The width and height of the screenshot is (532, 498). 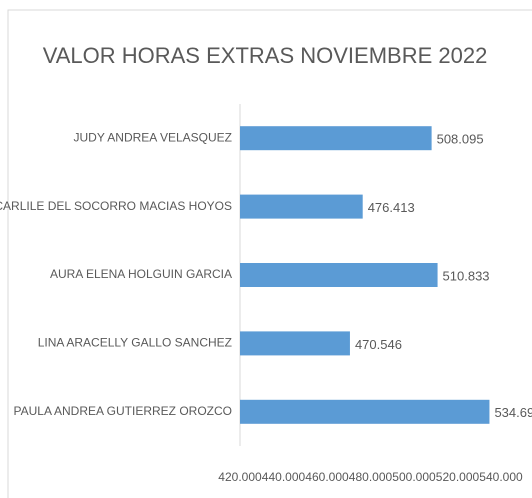 I want to click on x-tick-label: 480.000, so click(x=371, y=477).